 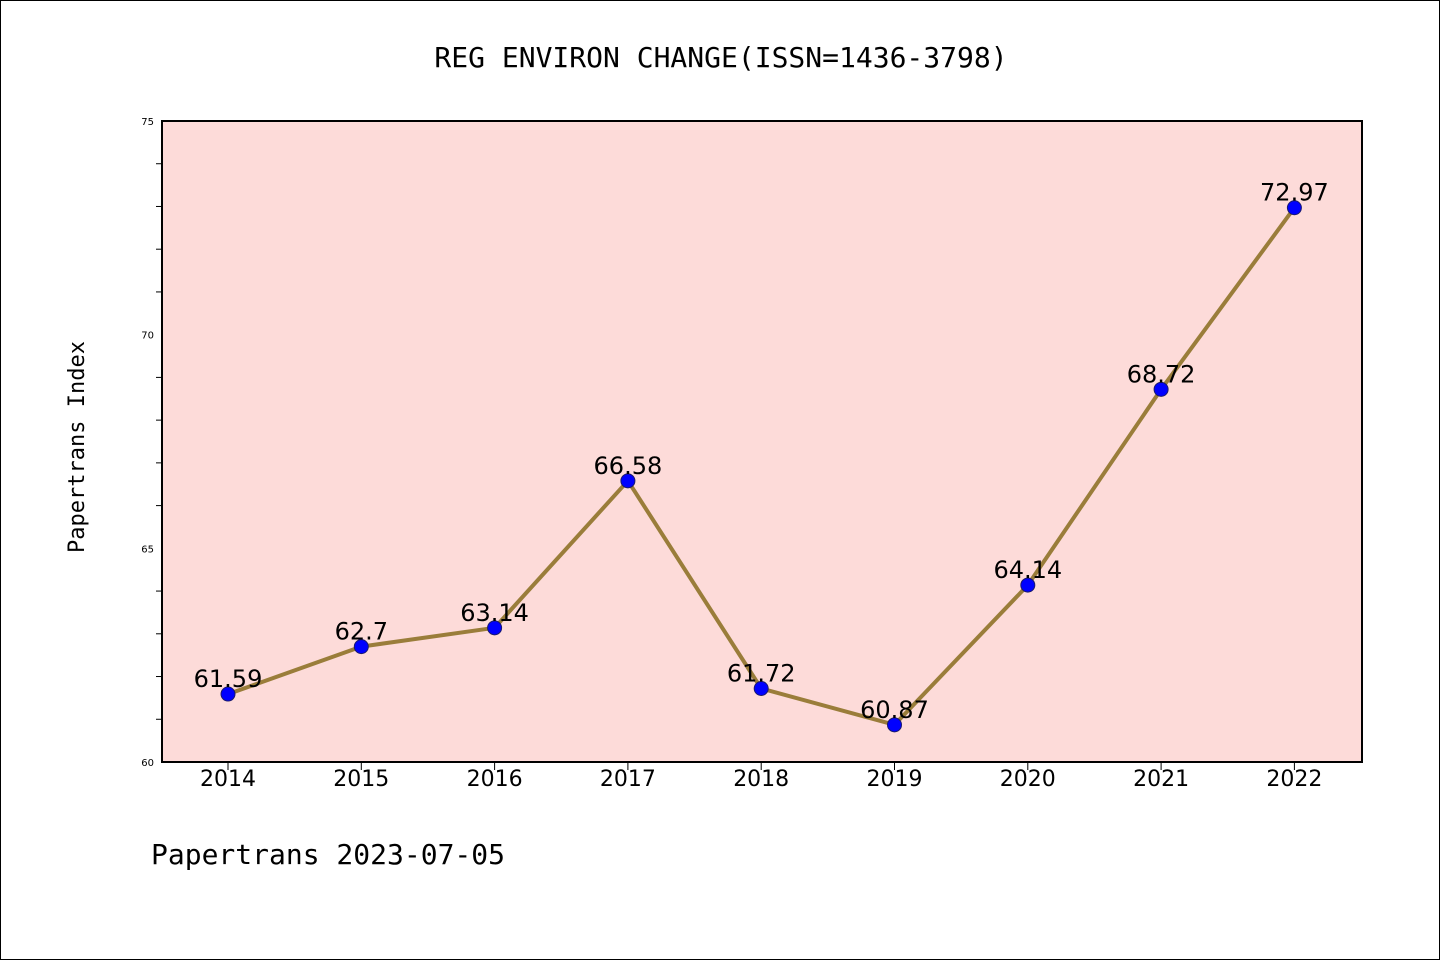 I want to click on y-axis-label: Papertrans Index, so click(x=77, y=447).